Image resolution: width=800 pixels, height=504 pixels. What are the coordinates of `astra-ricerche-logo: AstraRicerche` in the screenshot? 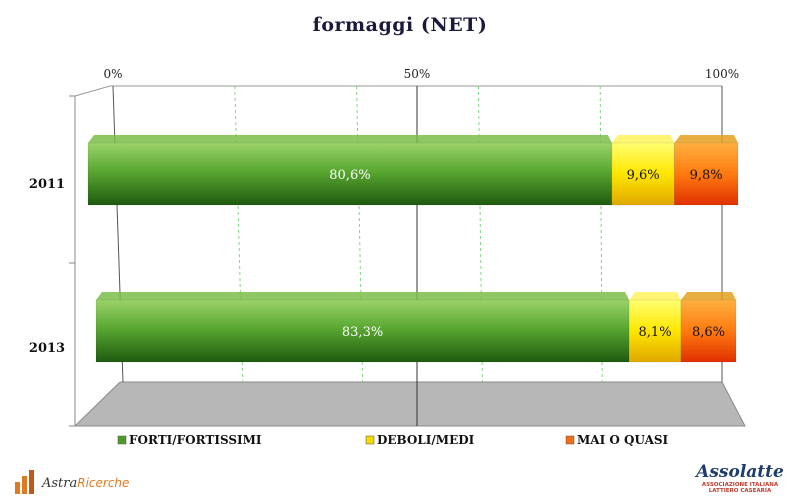 It's located at (87, 483).